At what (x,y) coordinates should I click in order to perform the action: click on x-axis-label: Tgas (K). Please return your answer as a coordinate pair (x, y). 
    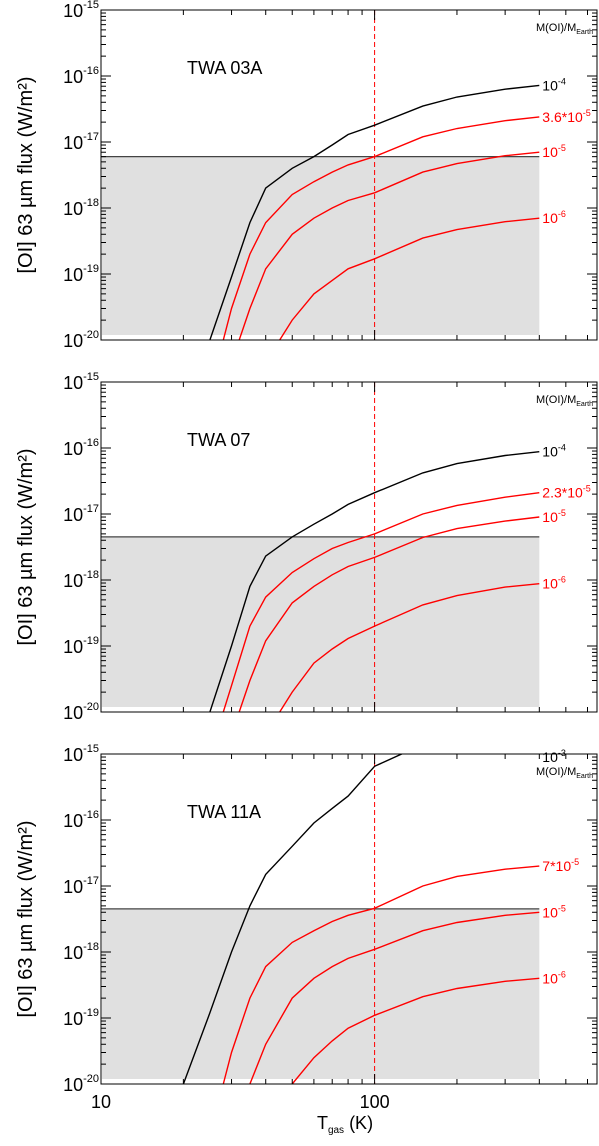
    Looking at the image, I should click on (345, 1124).